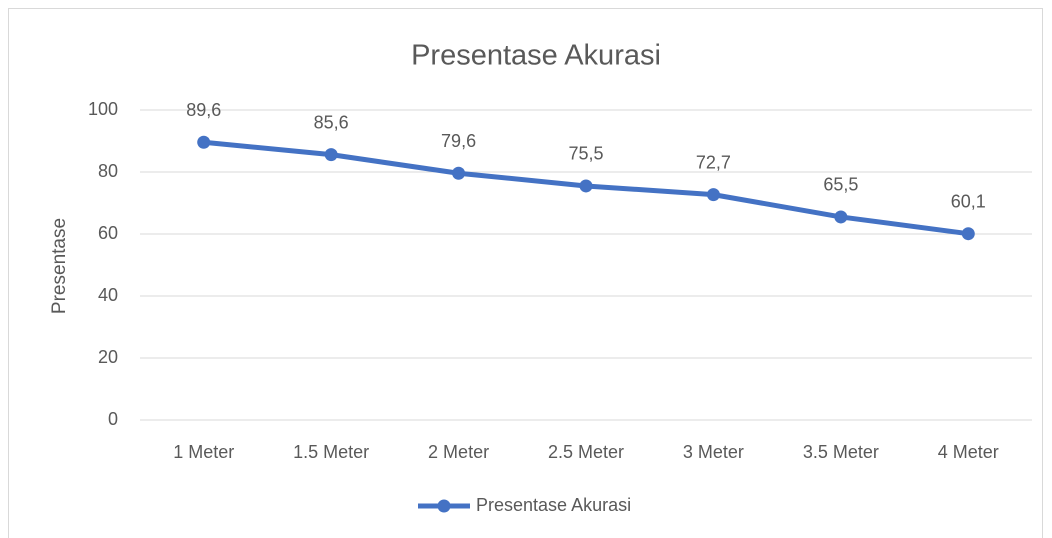  I want to click on x-tick-label: 4 Meter, so click(968, 452).